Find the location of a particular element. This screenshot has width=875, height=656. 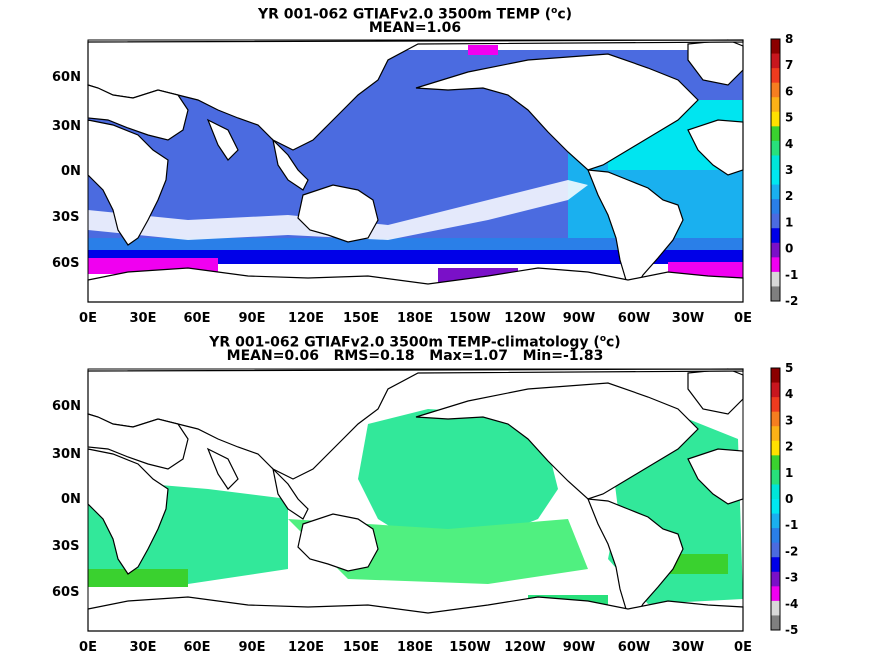

top-lon-label: 120W is located at coordinates (524, 318).